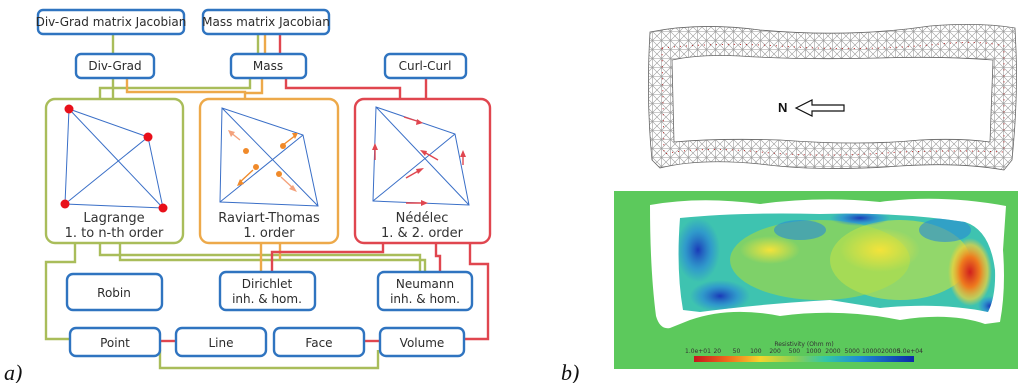 Image resolution: width=1029 pixels, height=383 pixels. I want to click on divgrad-jacobian-label: Div-Grad matrix Jacobian, so click(111, 22).